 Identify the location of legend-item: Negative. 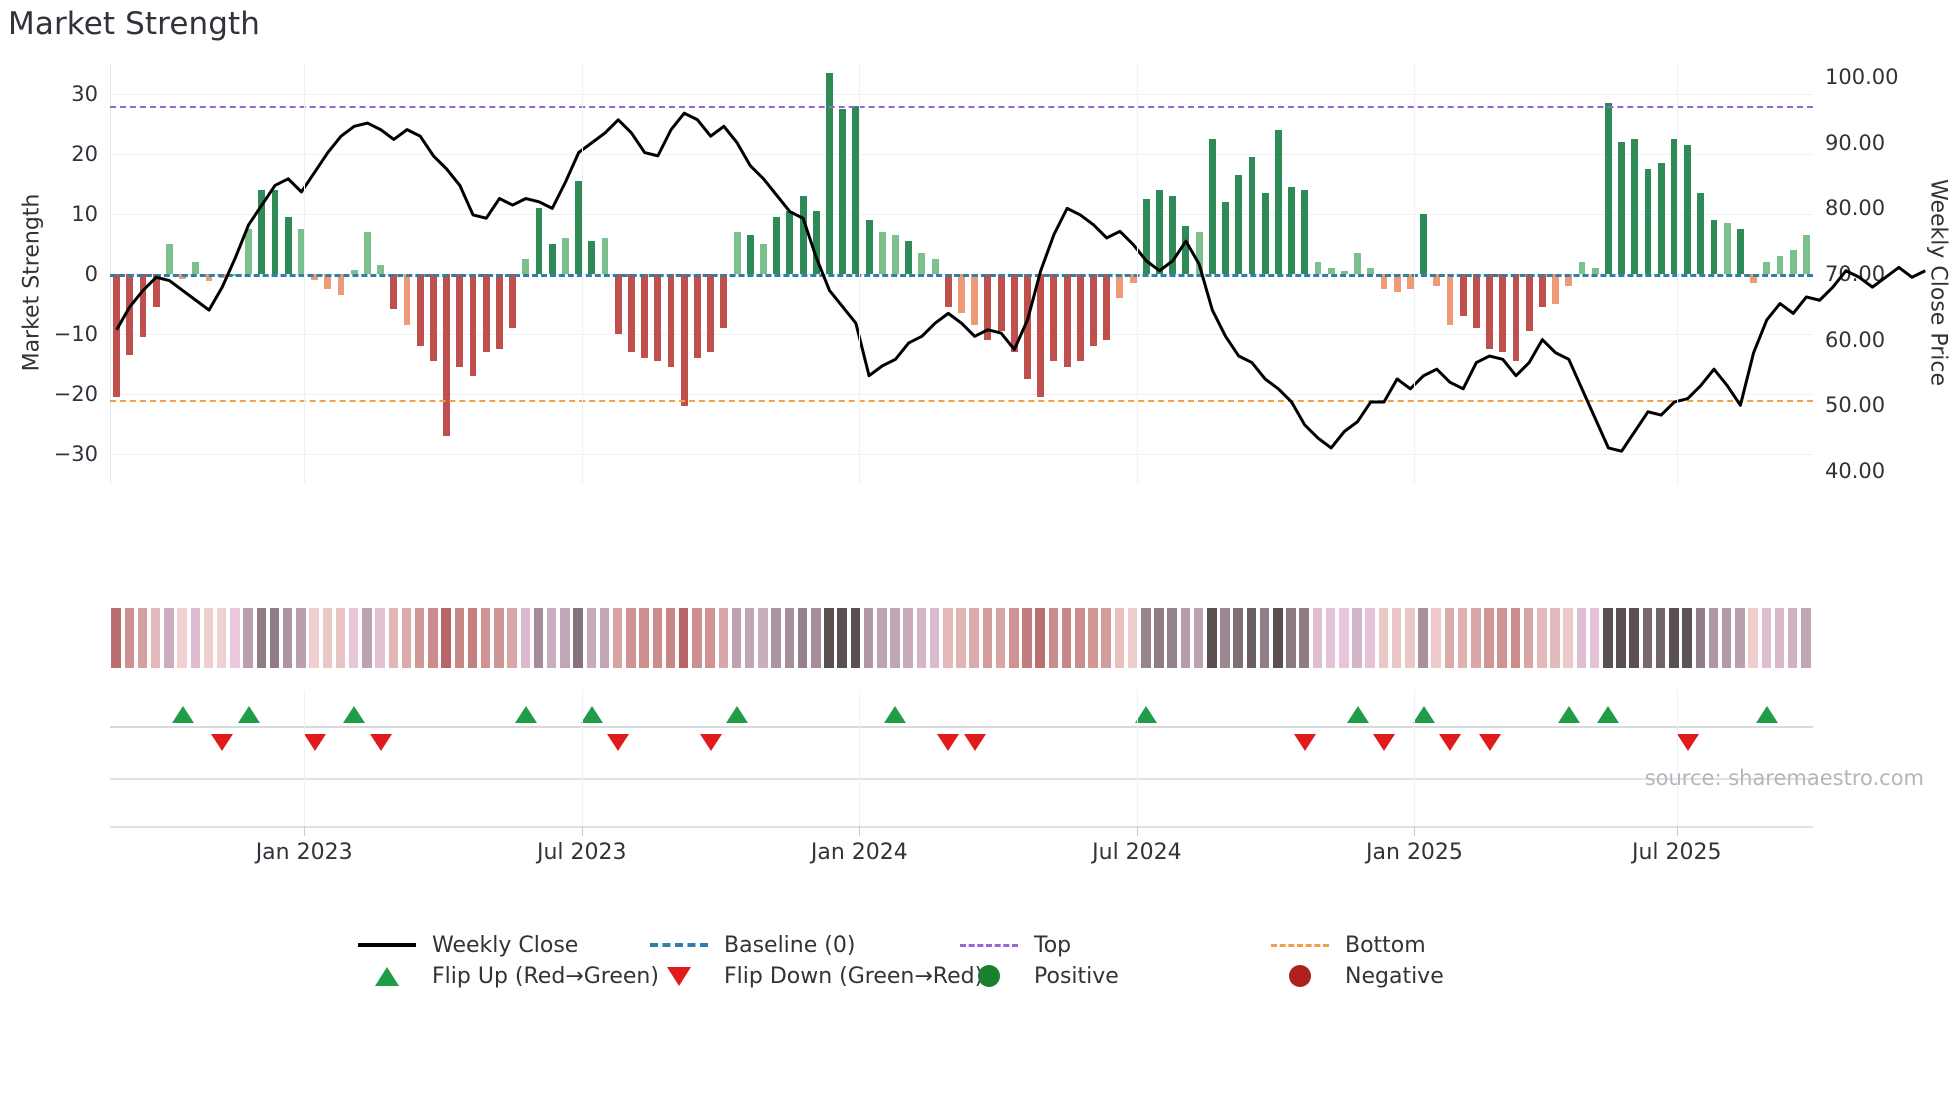
(1356, 976).